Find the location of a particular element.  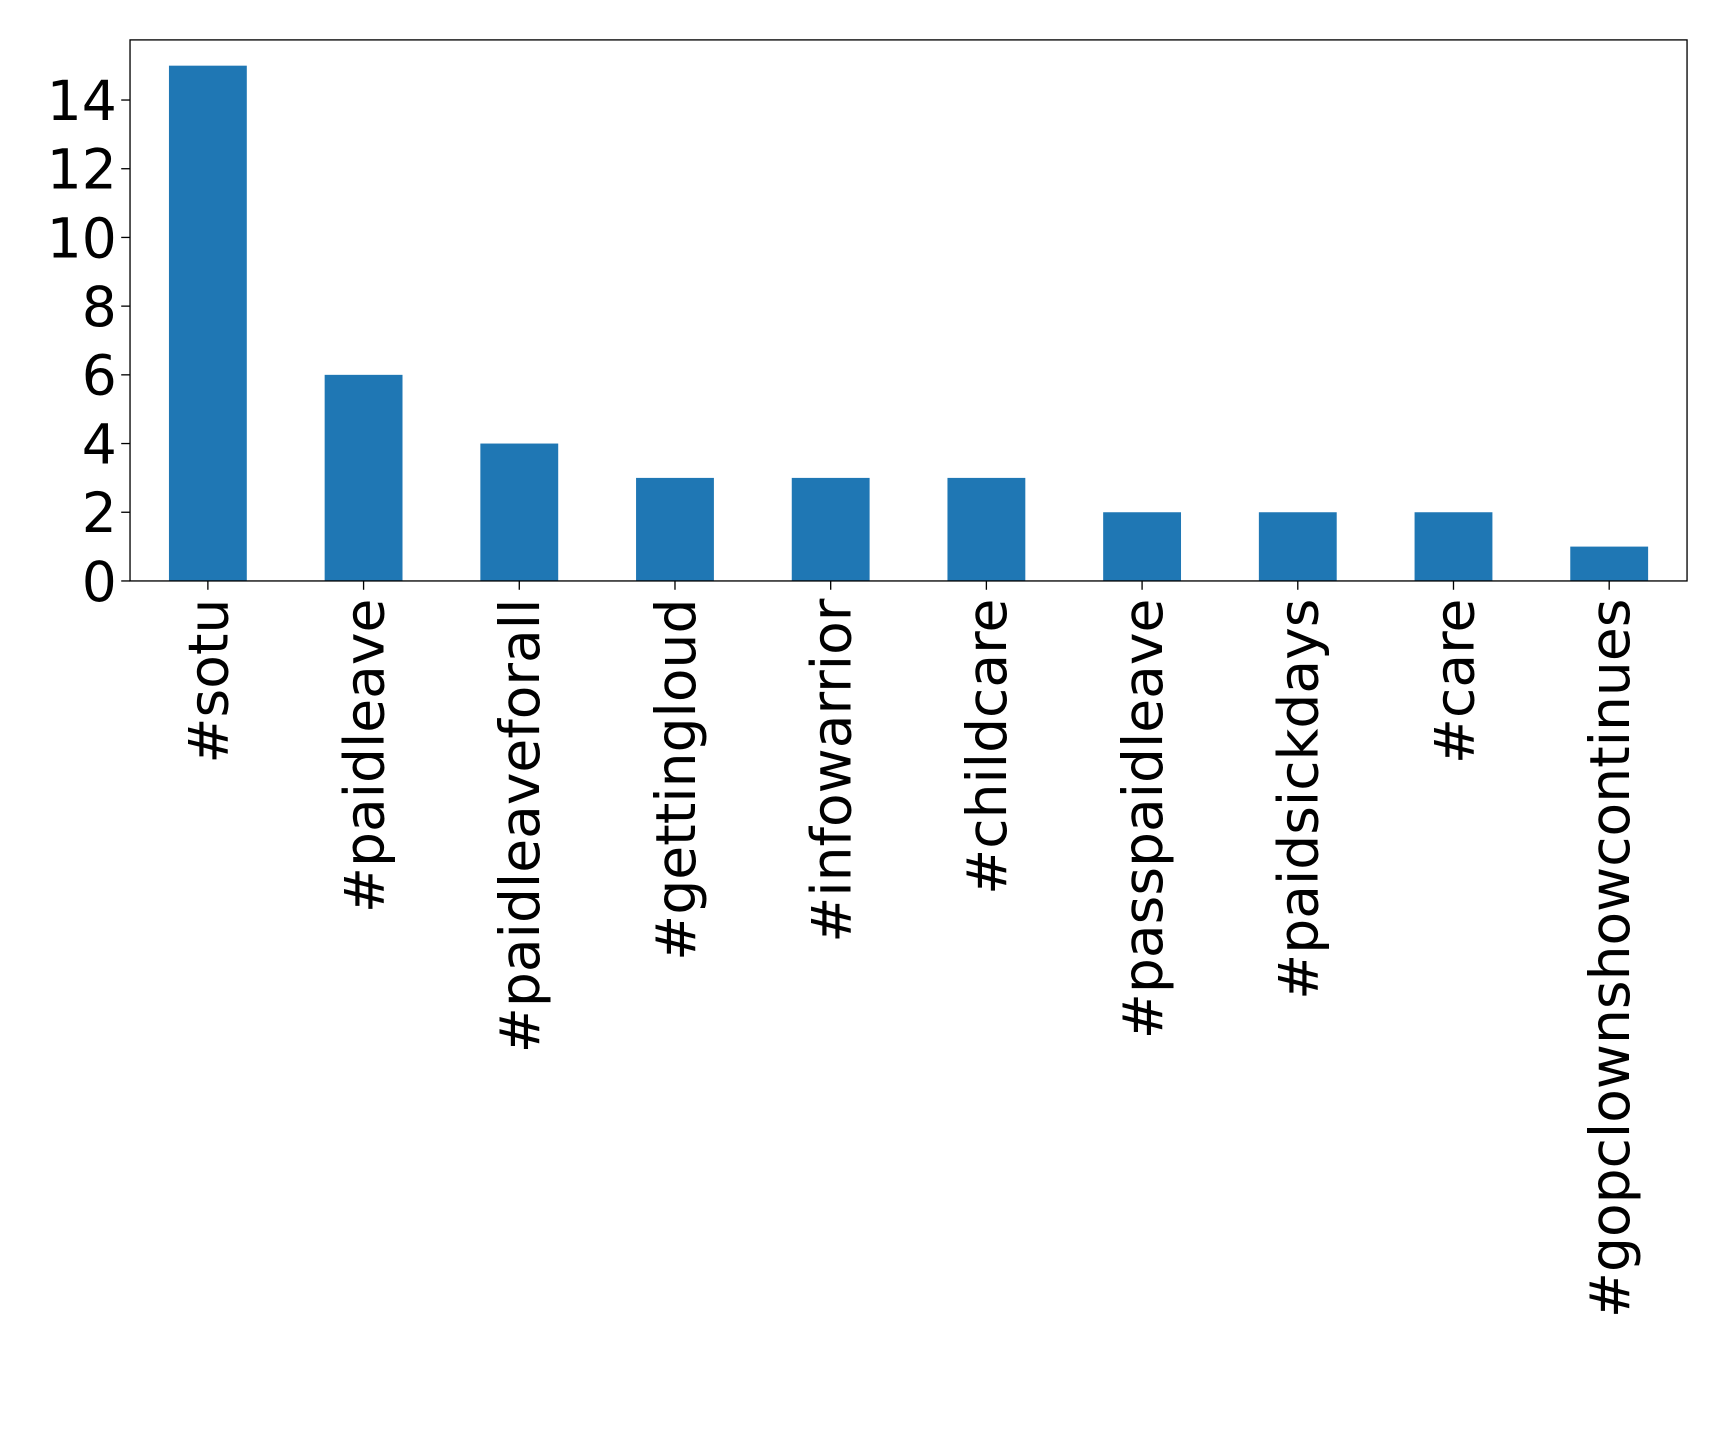

x-tick-label: #paidleaveforall is located at coordinates (520, 826).